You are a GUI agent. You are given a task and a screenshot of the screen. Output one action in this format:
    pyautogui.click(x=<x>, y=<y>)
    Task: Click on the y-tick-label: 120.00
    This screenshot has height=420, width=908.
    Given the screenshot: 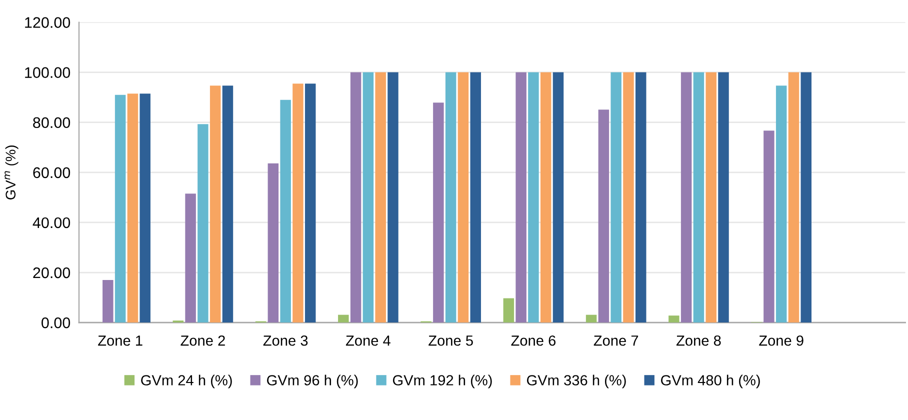 What is the action you would take?
    pyautogui.click(x=47, y=22)
    